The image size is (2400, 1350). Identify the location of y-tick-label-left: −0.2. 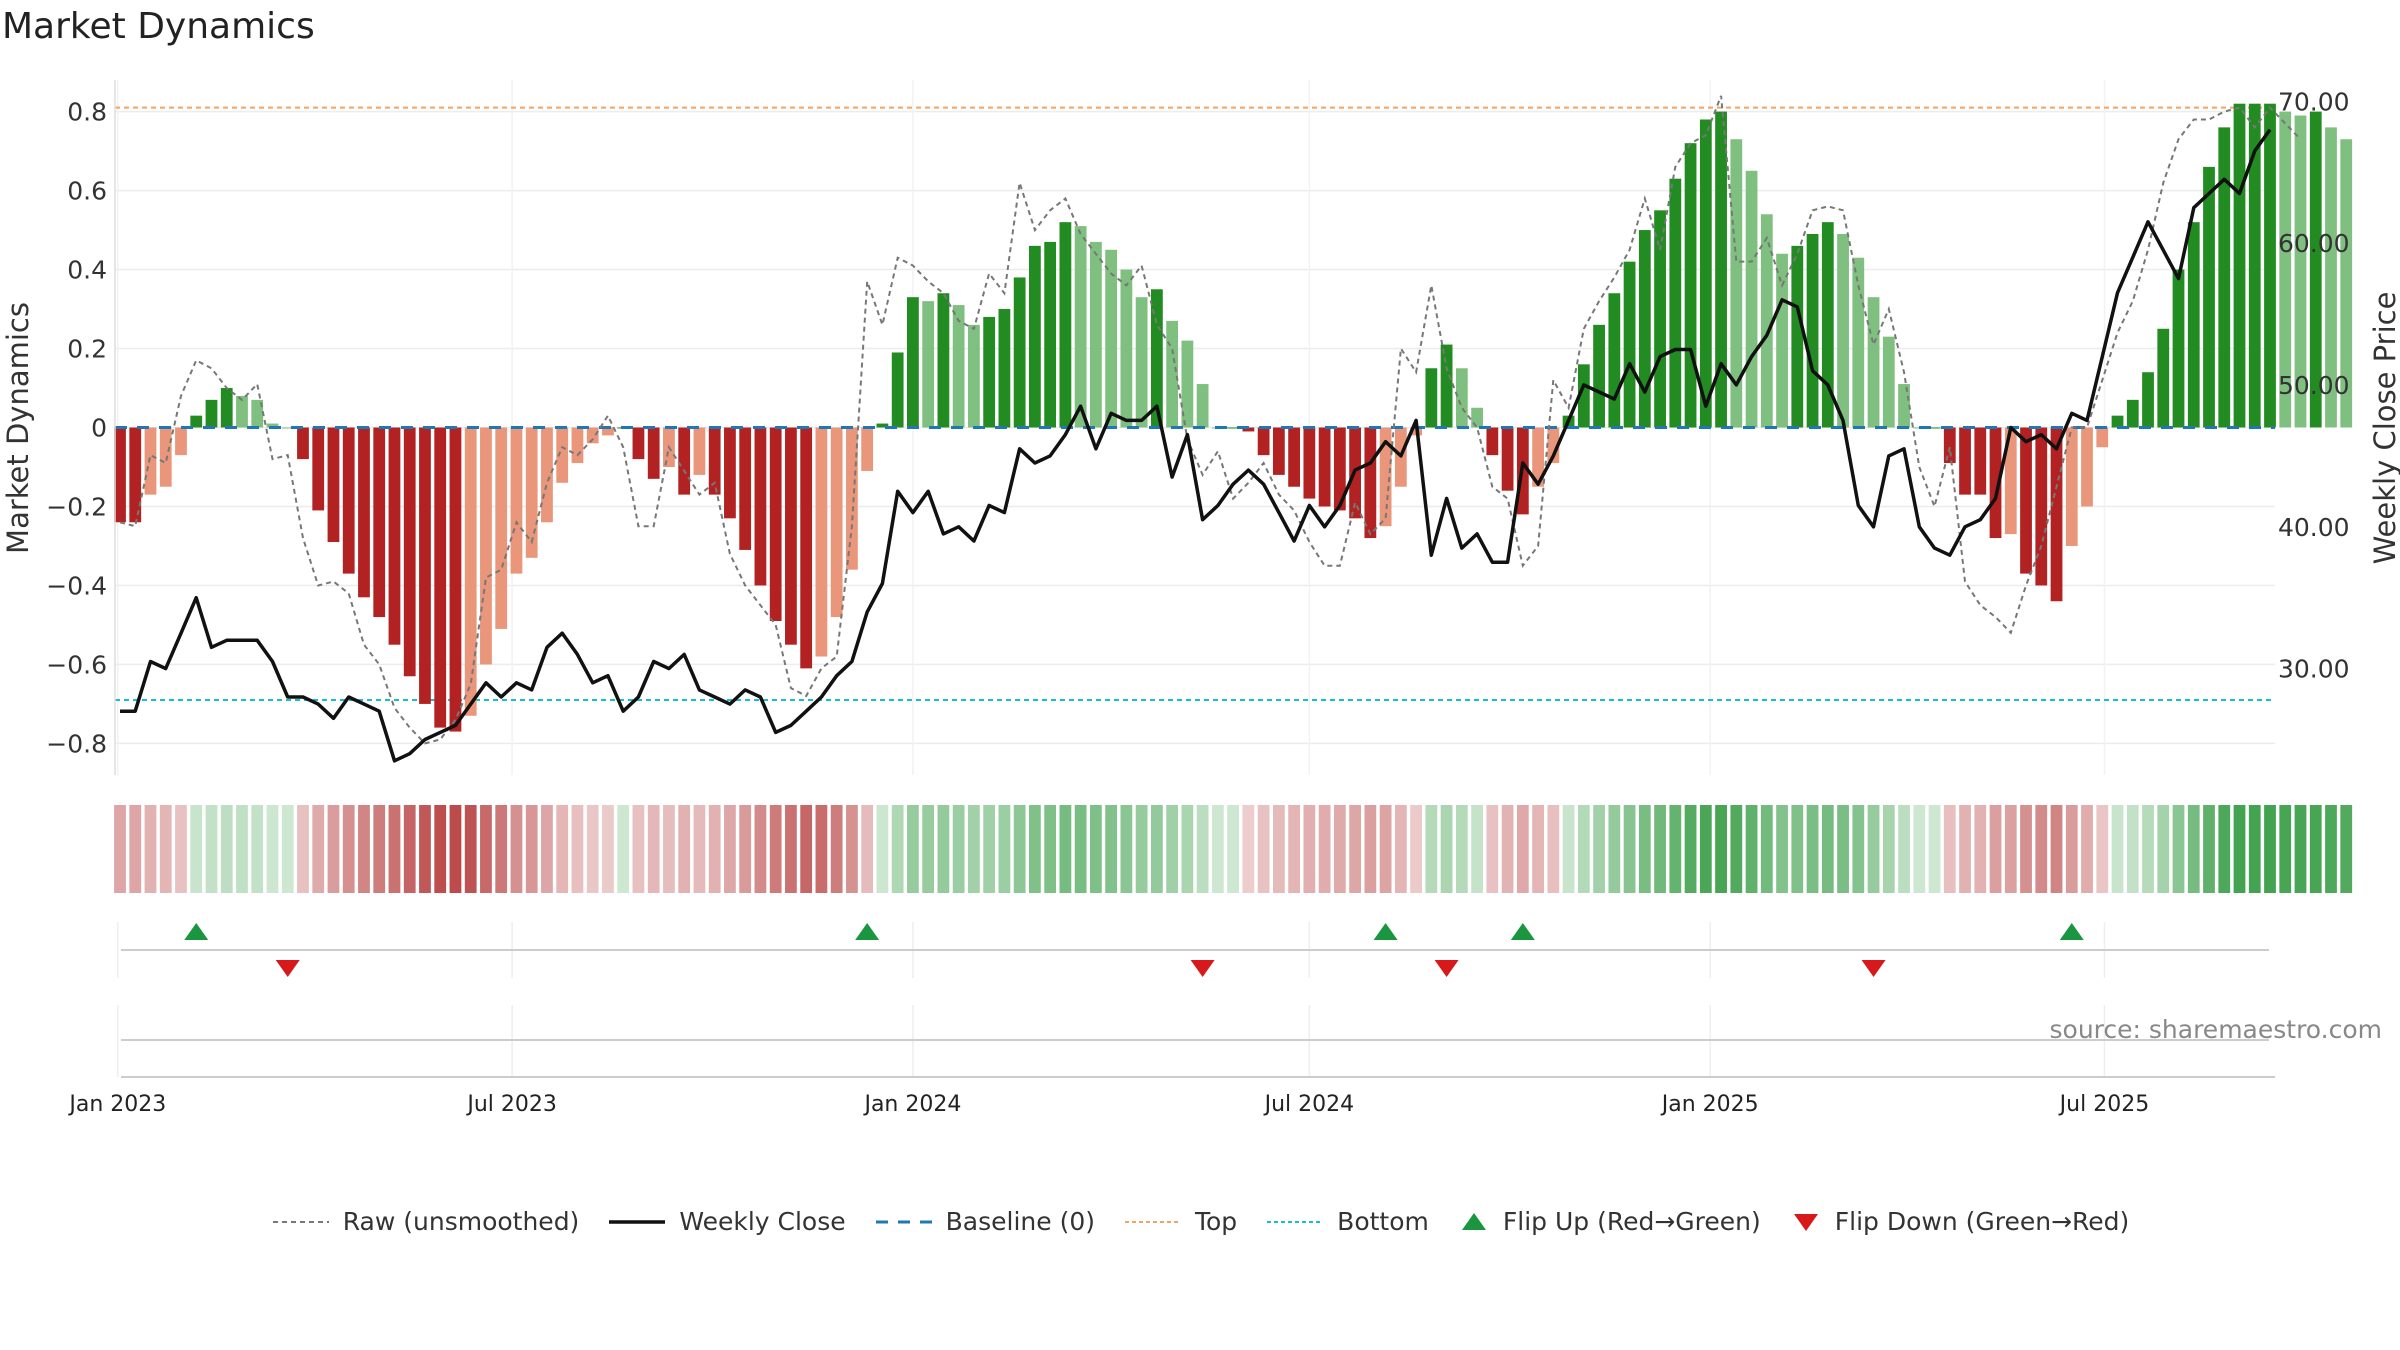
(76, 506).